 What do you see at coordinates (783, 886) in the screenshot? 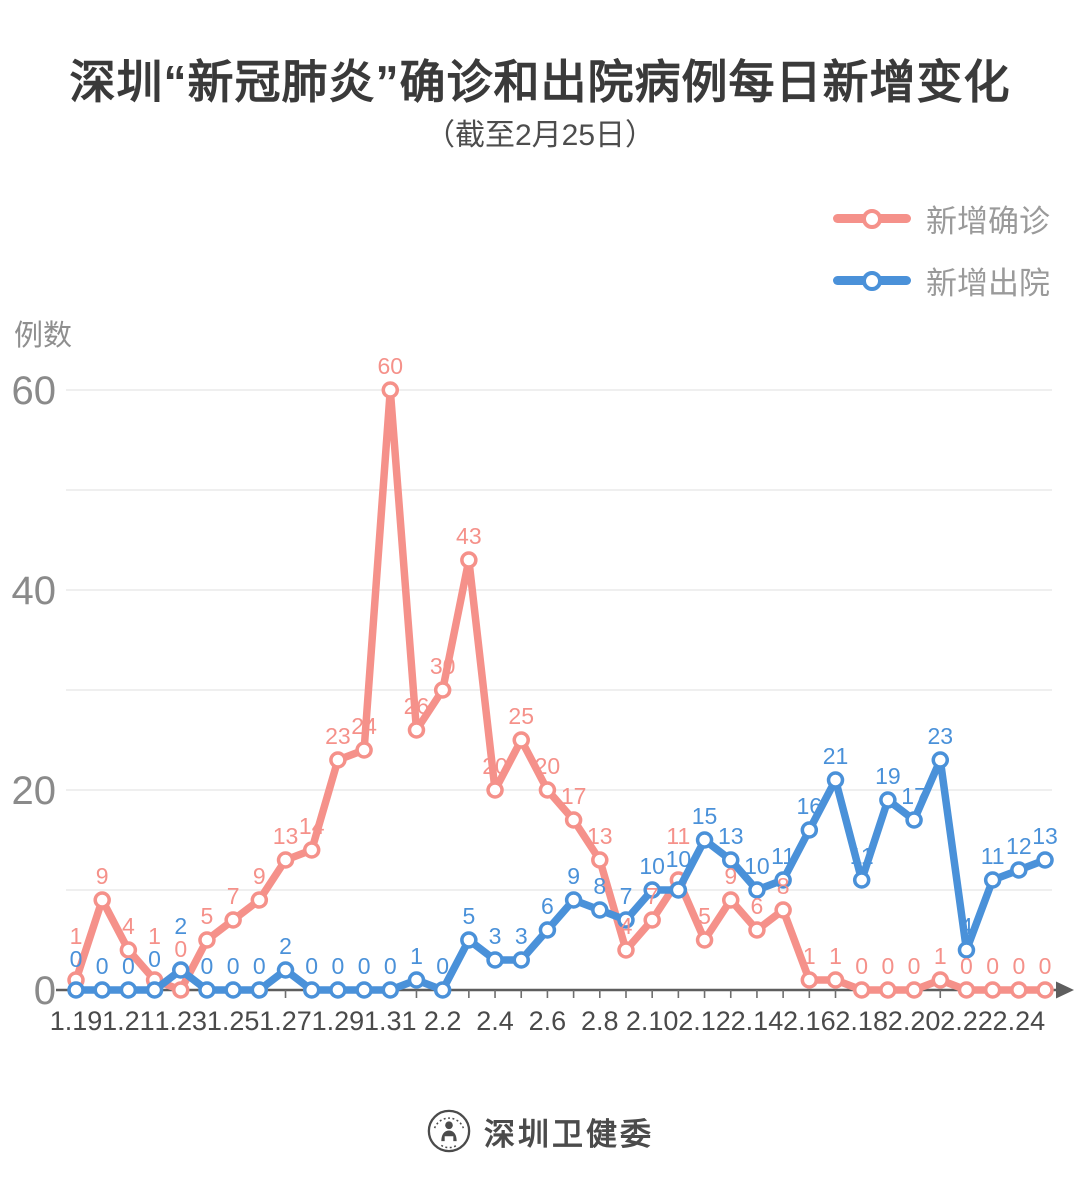
I see `confirmed-value-label: 8` at bounding box center [783, 886].